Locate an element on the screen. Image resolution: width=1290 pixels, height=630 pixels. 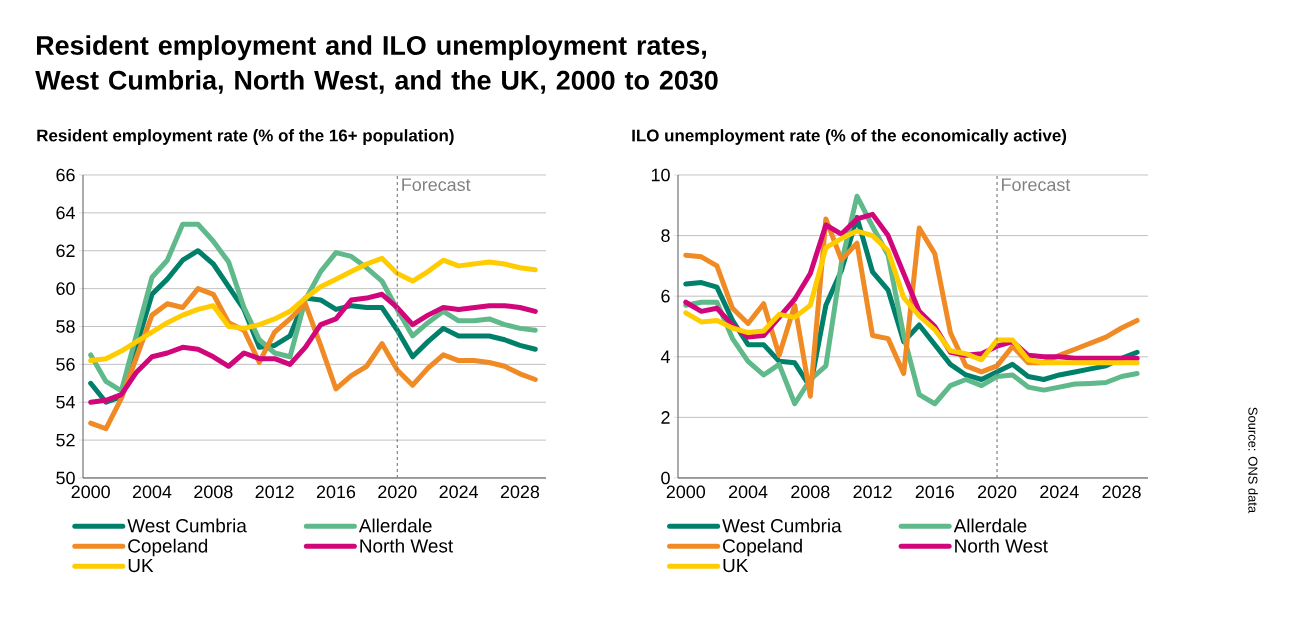
y-tick-label: 60 is located at coordinates (65, 288).